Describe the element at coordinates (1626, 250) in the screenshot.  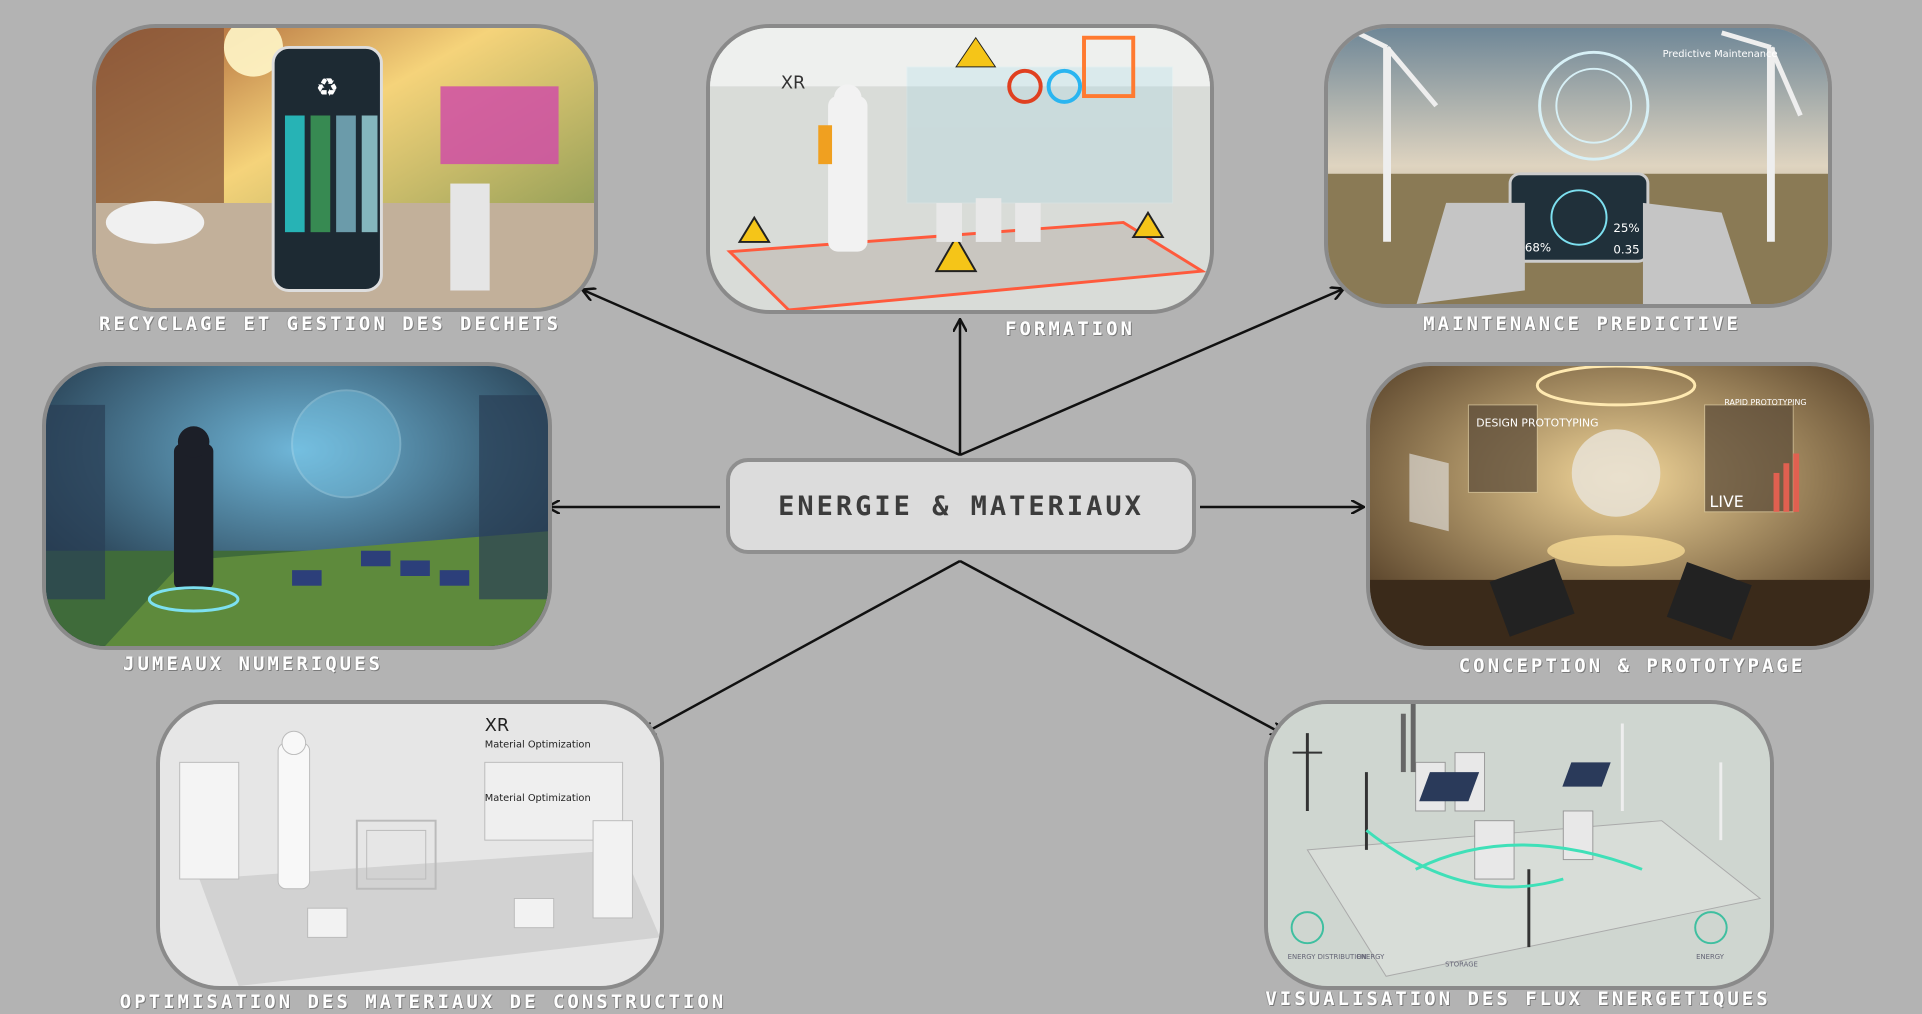
I see `svg-text: 0.35` at that location.